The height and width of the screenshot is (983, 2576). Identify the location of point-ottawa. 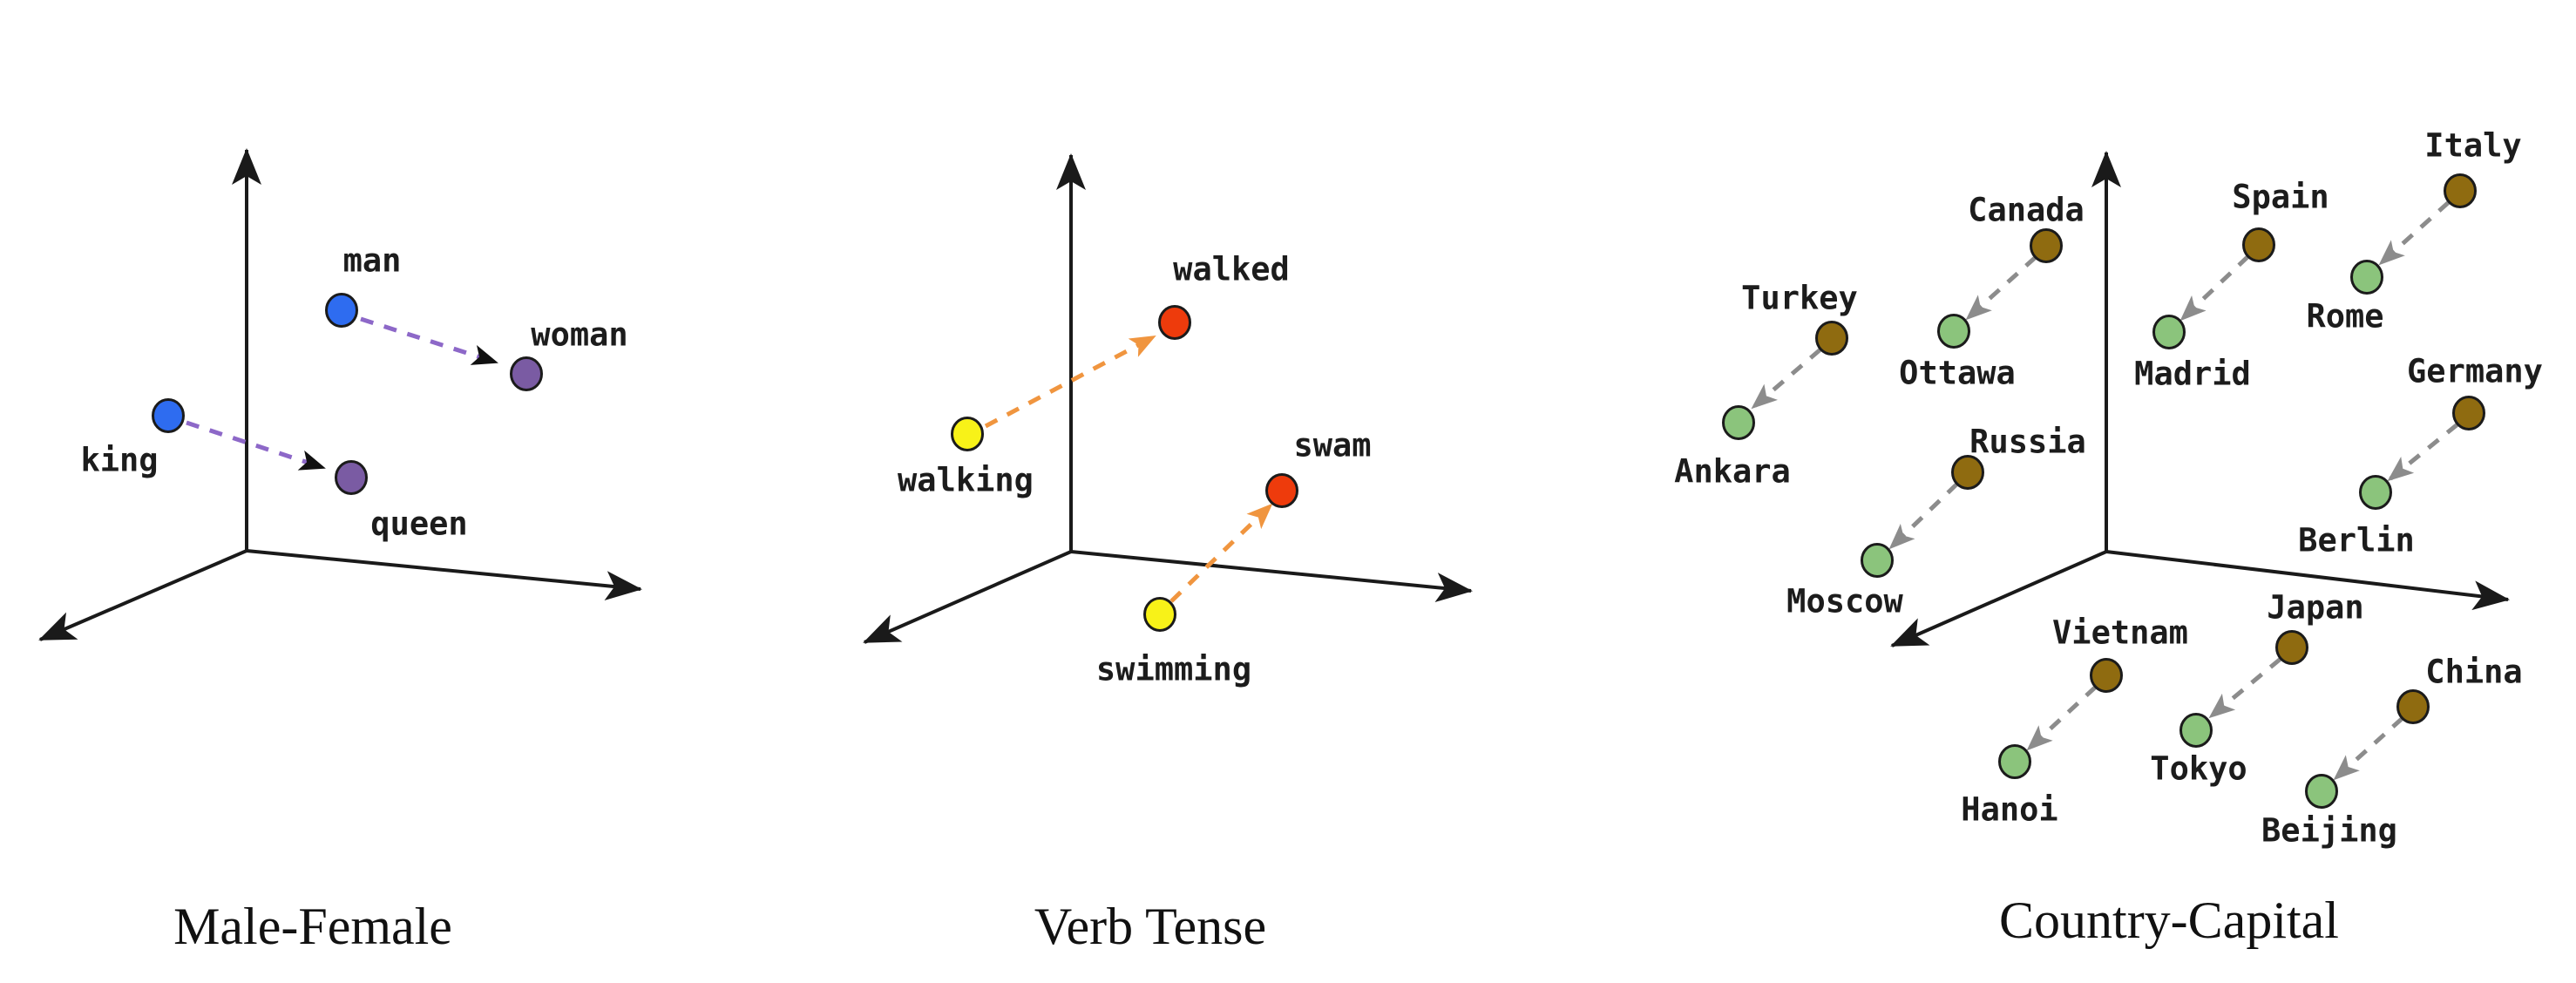
(1954, 331).